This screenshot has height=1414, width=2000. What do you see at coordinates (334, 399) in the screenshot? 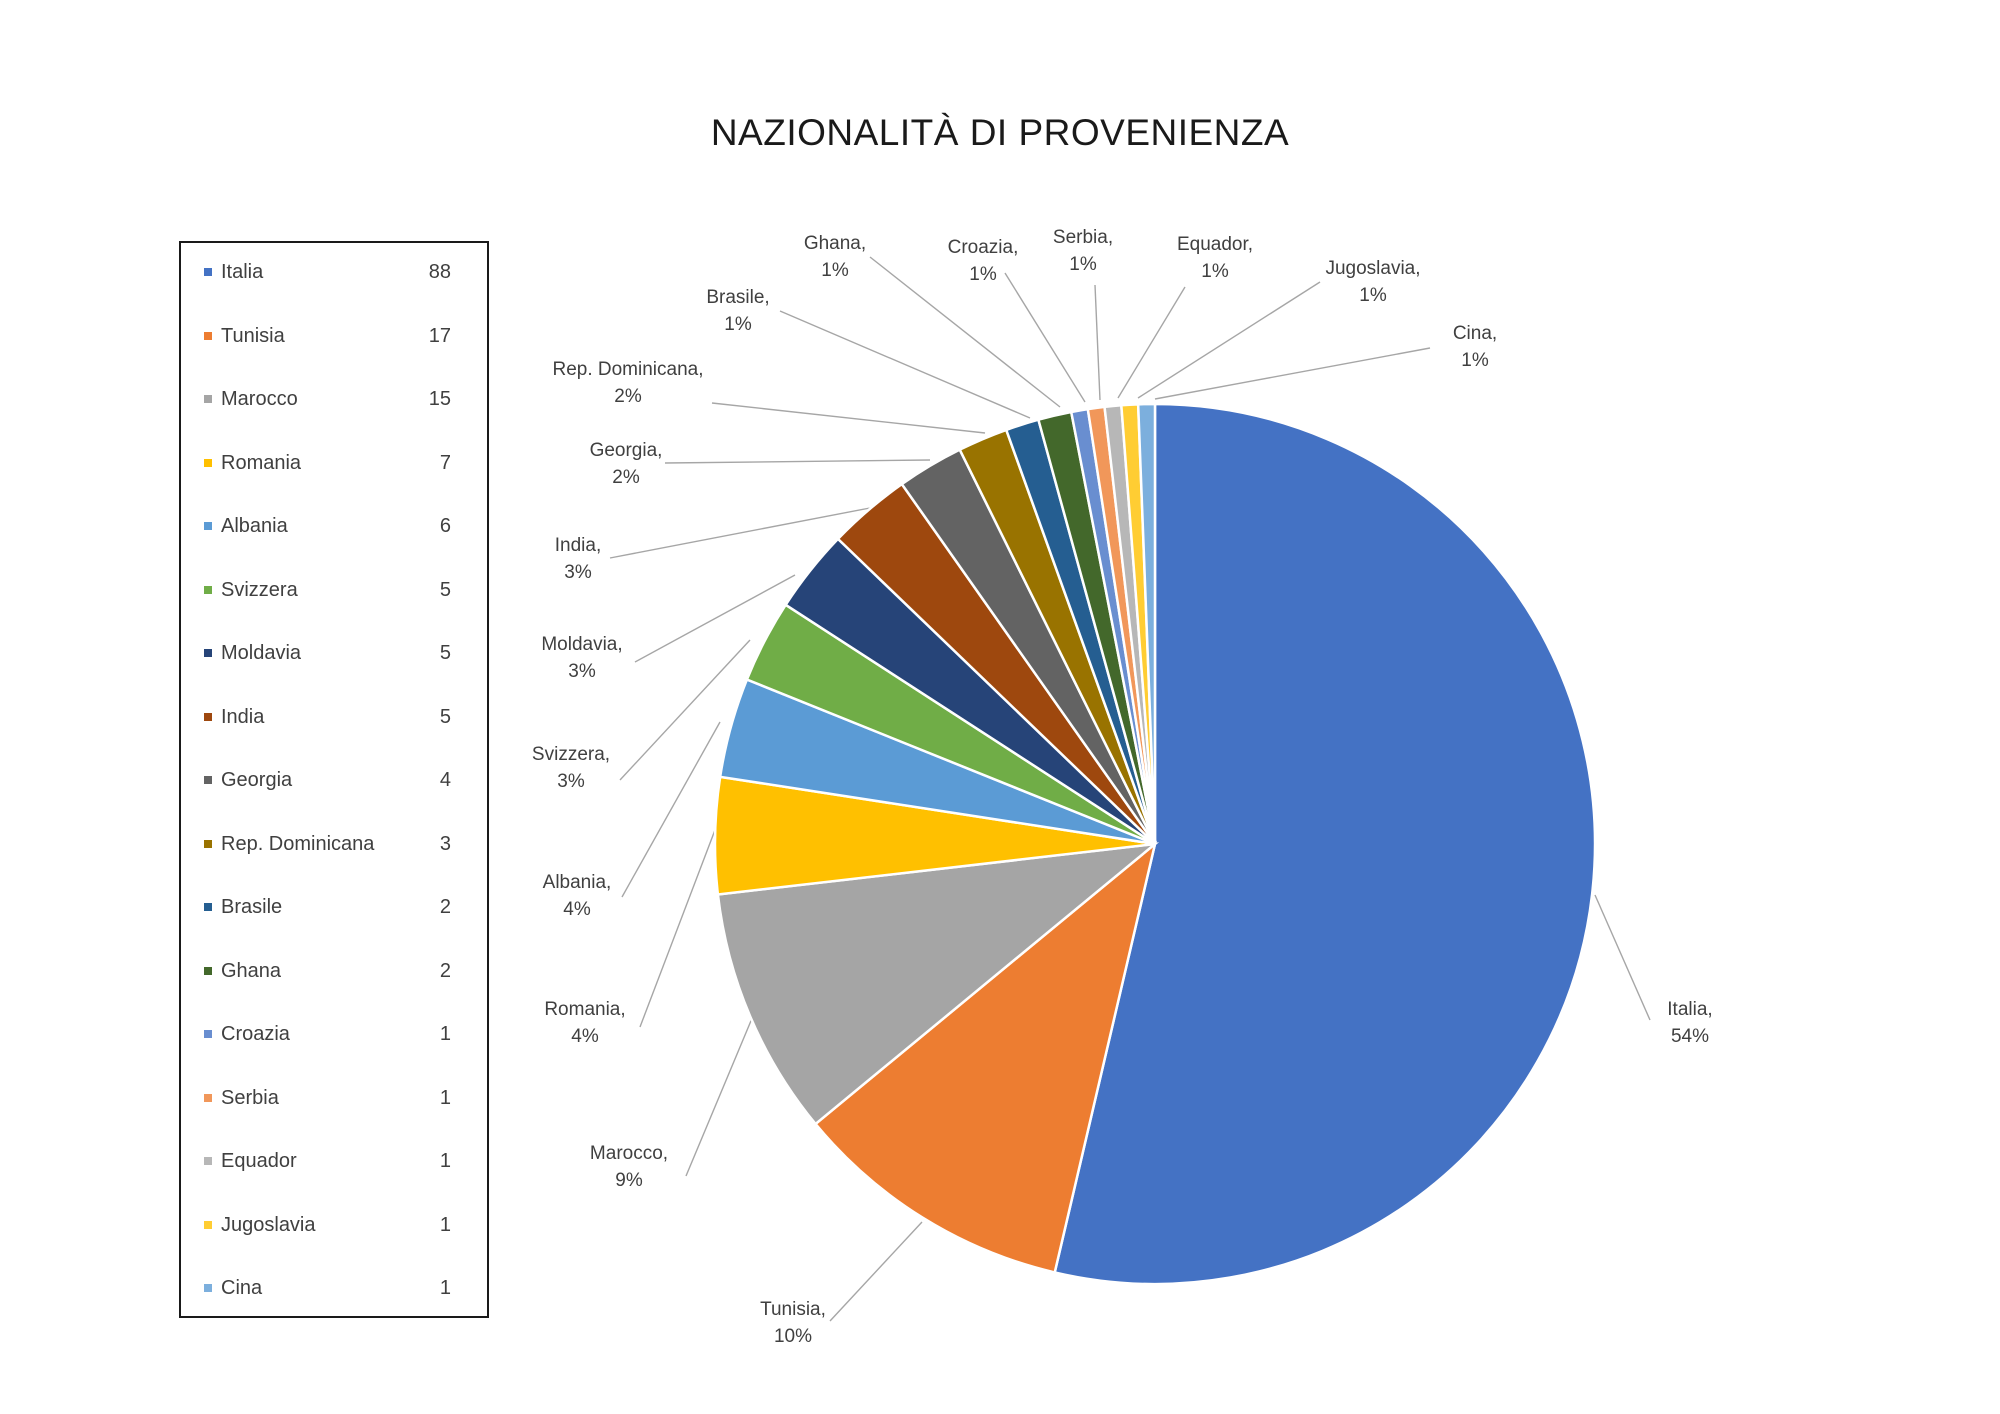
I see `legend-item: Marocco 15` at bounding box center [334, 399].